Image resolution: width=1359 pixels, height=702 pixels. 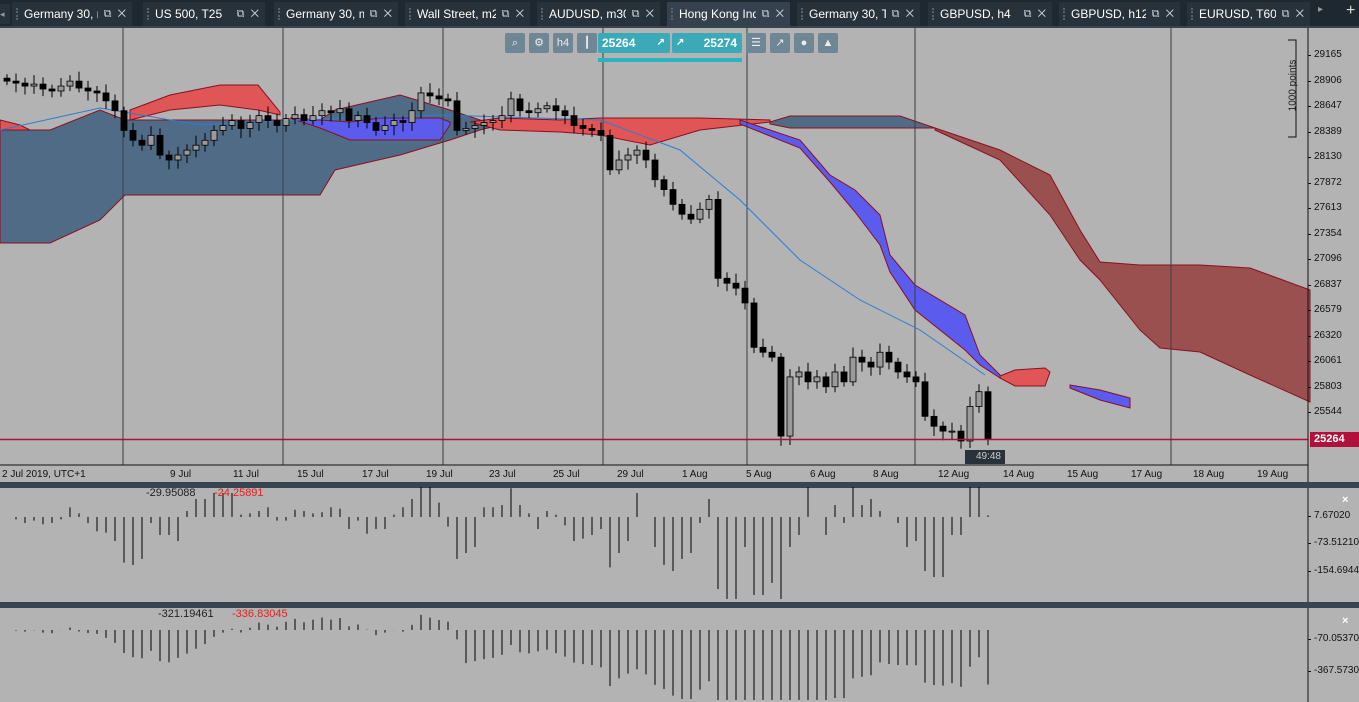 What do you see at coordinates (695, 474) in the screenshot?
I see `date-tick: 1 Aug` at bounding box center [695, 474].